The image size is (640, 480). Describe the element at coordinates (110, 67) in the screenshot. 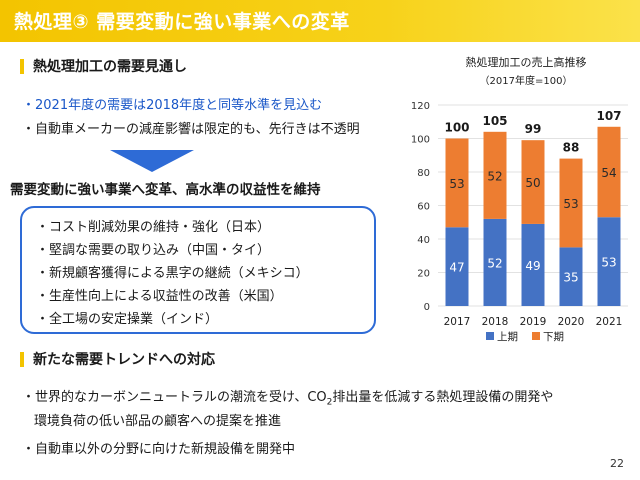

I see `section-title: 熱処理加工の需要見通し` at that location.